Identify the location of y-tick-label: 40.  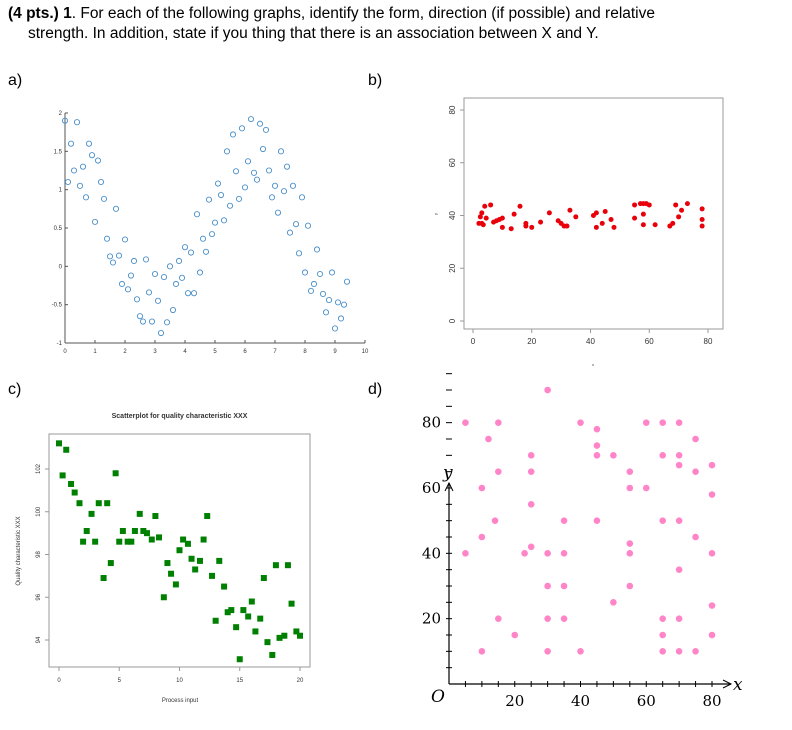
(452, 215).